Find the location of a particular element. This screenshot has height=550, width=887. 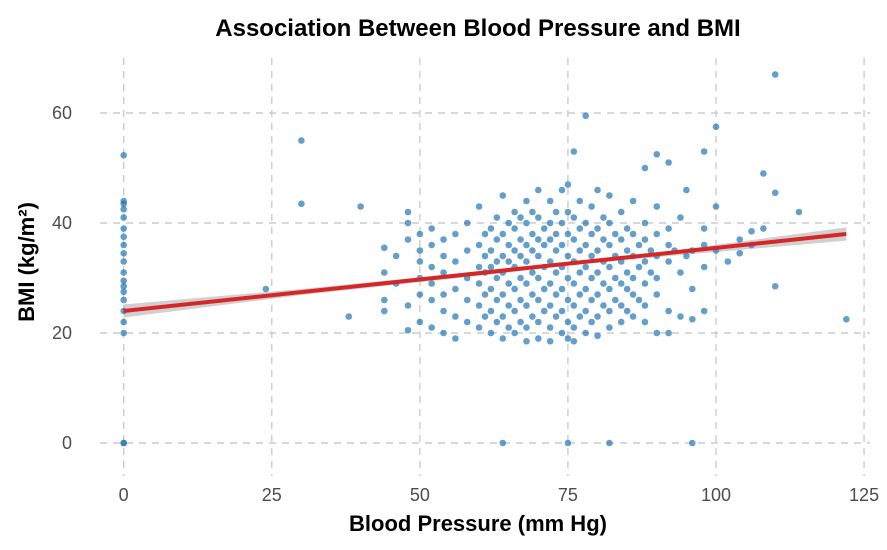

x-axis-ticks: 0 25 50 75 100 125 is located at coordinates (499, 495).